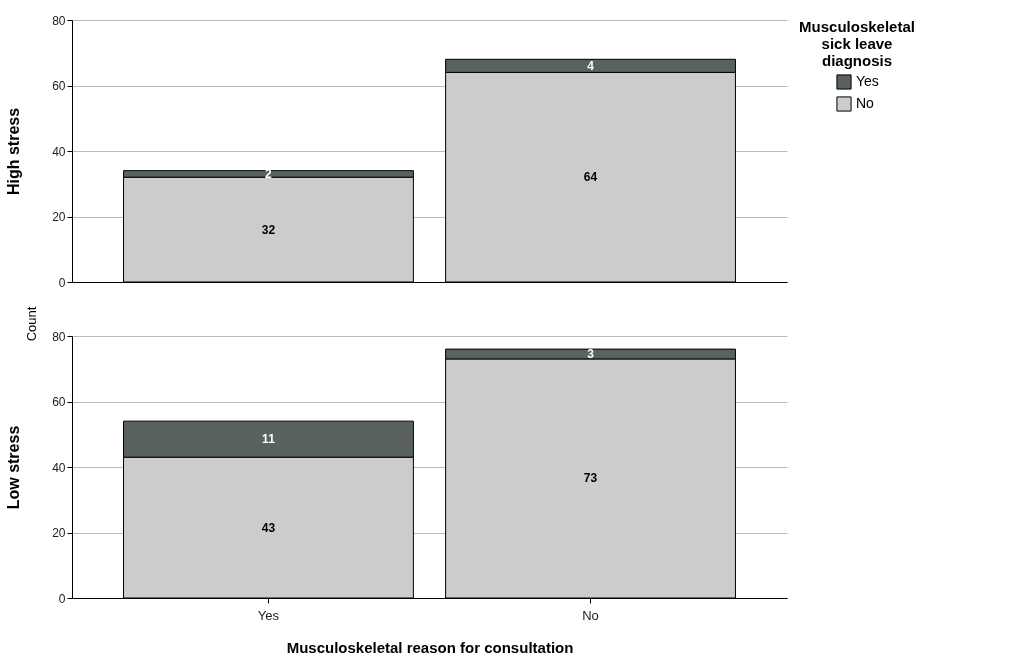 This screenshot has width=1013, height=669. Describe the element at coordinates (14, 467) in the screenshot. I see `y-axis-title: Low stress` at that location.